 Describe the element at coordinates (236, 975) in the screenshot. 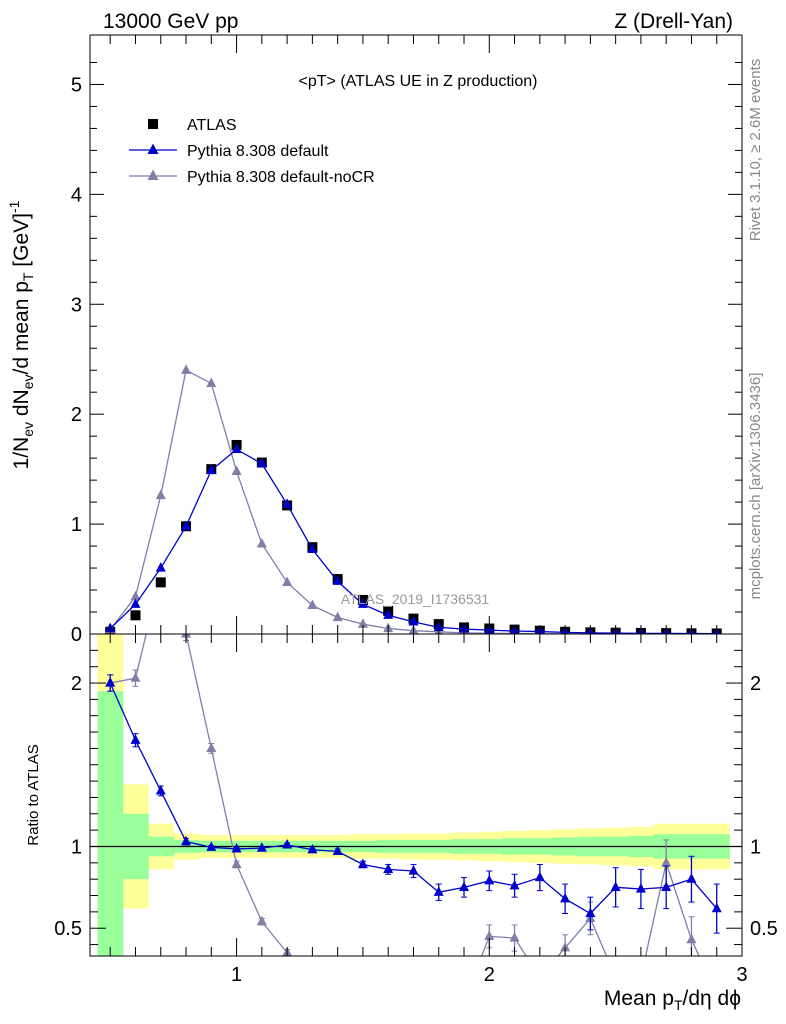

I see `x-tick-label: 1` at that location.